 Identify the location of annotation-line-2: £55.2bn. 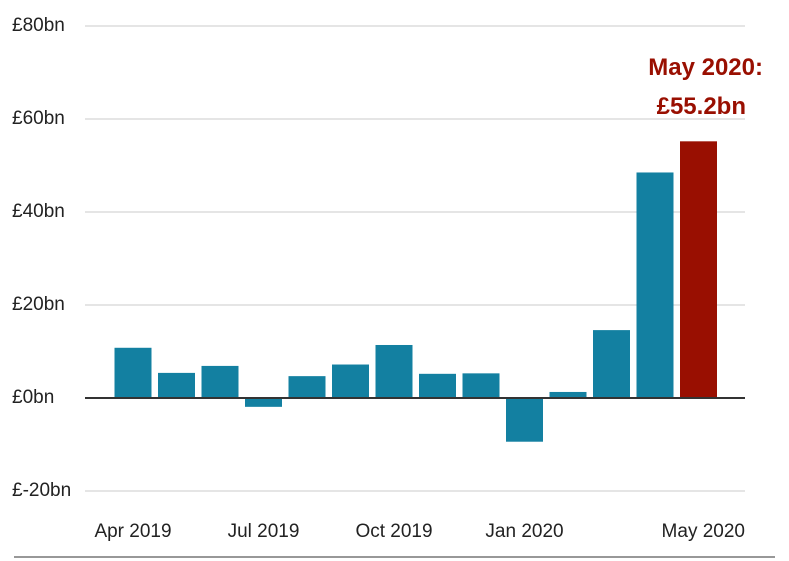
(701, 106).